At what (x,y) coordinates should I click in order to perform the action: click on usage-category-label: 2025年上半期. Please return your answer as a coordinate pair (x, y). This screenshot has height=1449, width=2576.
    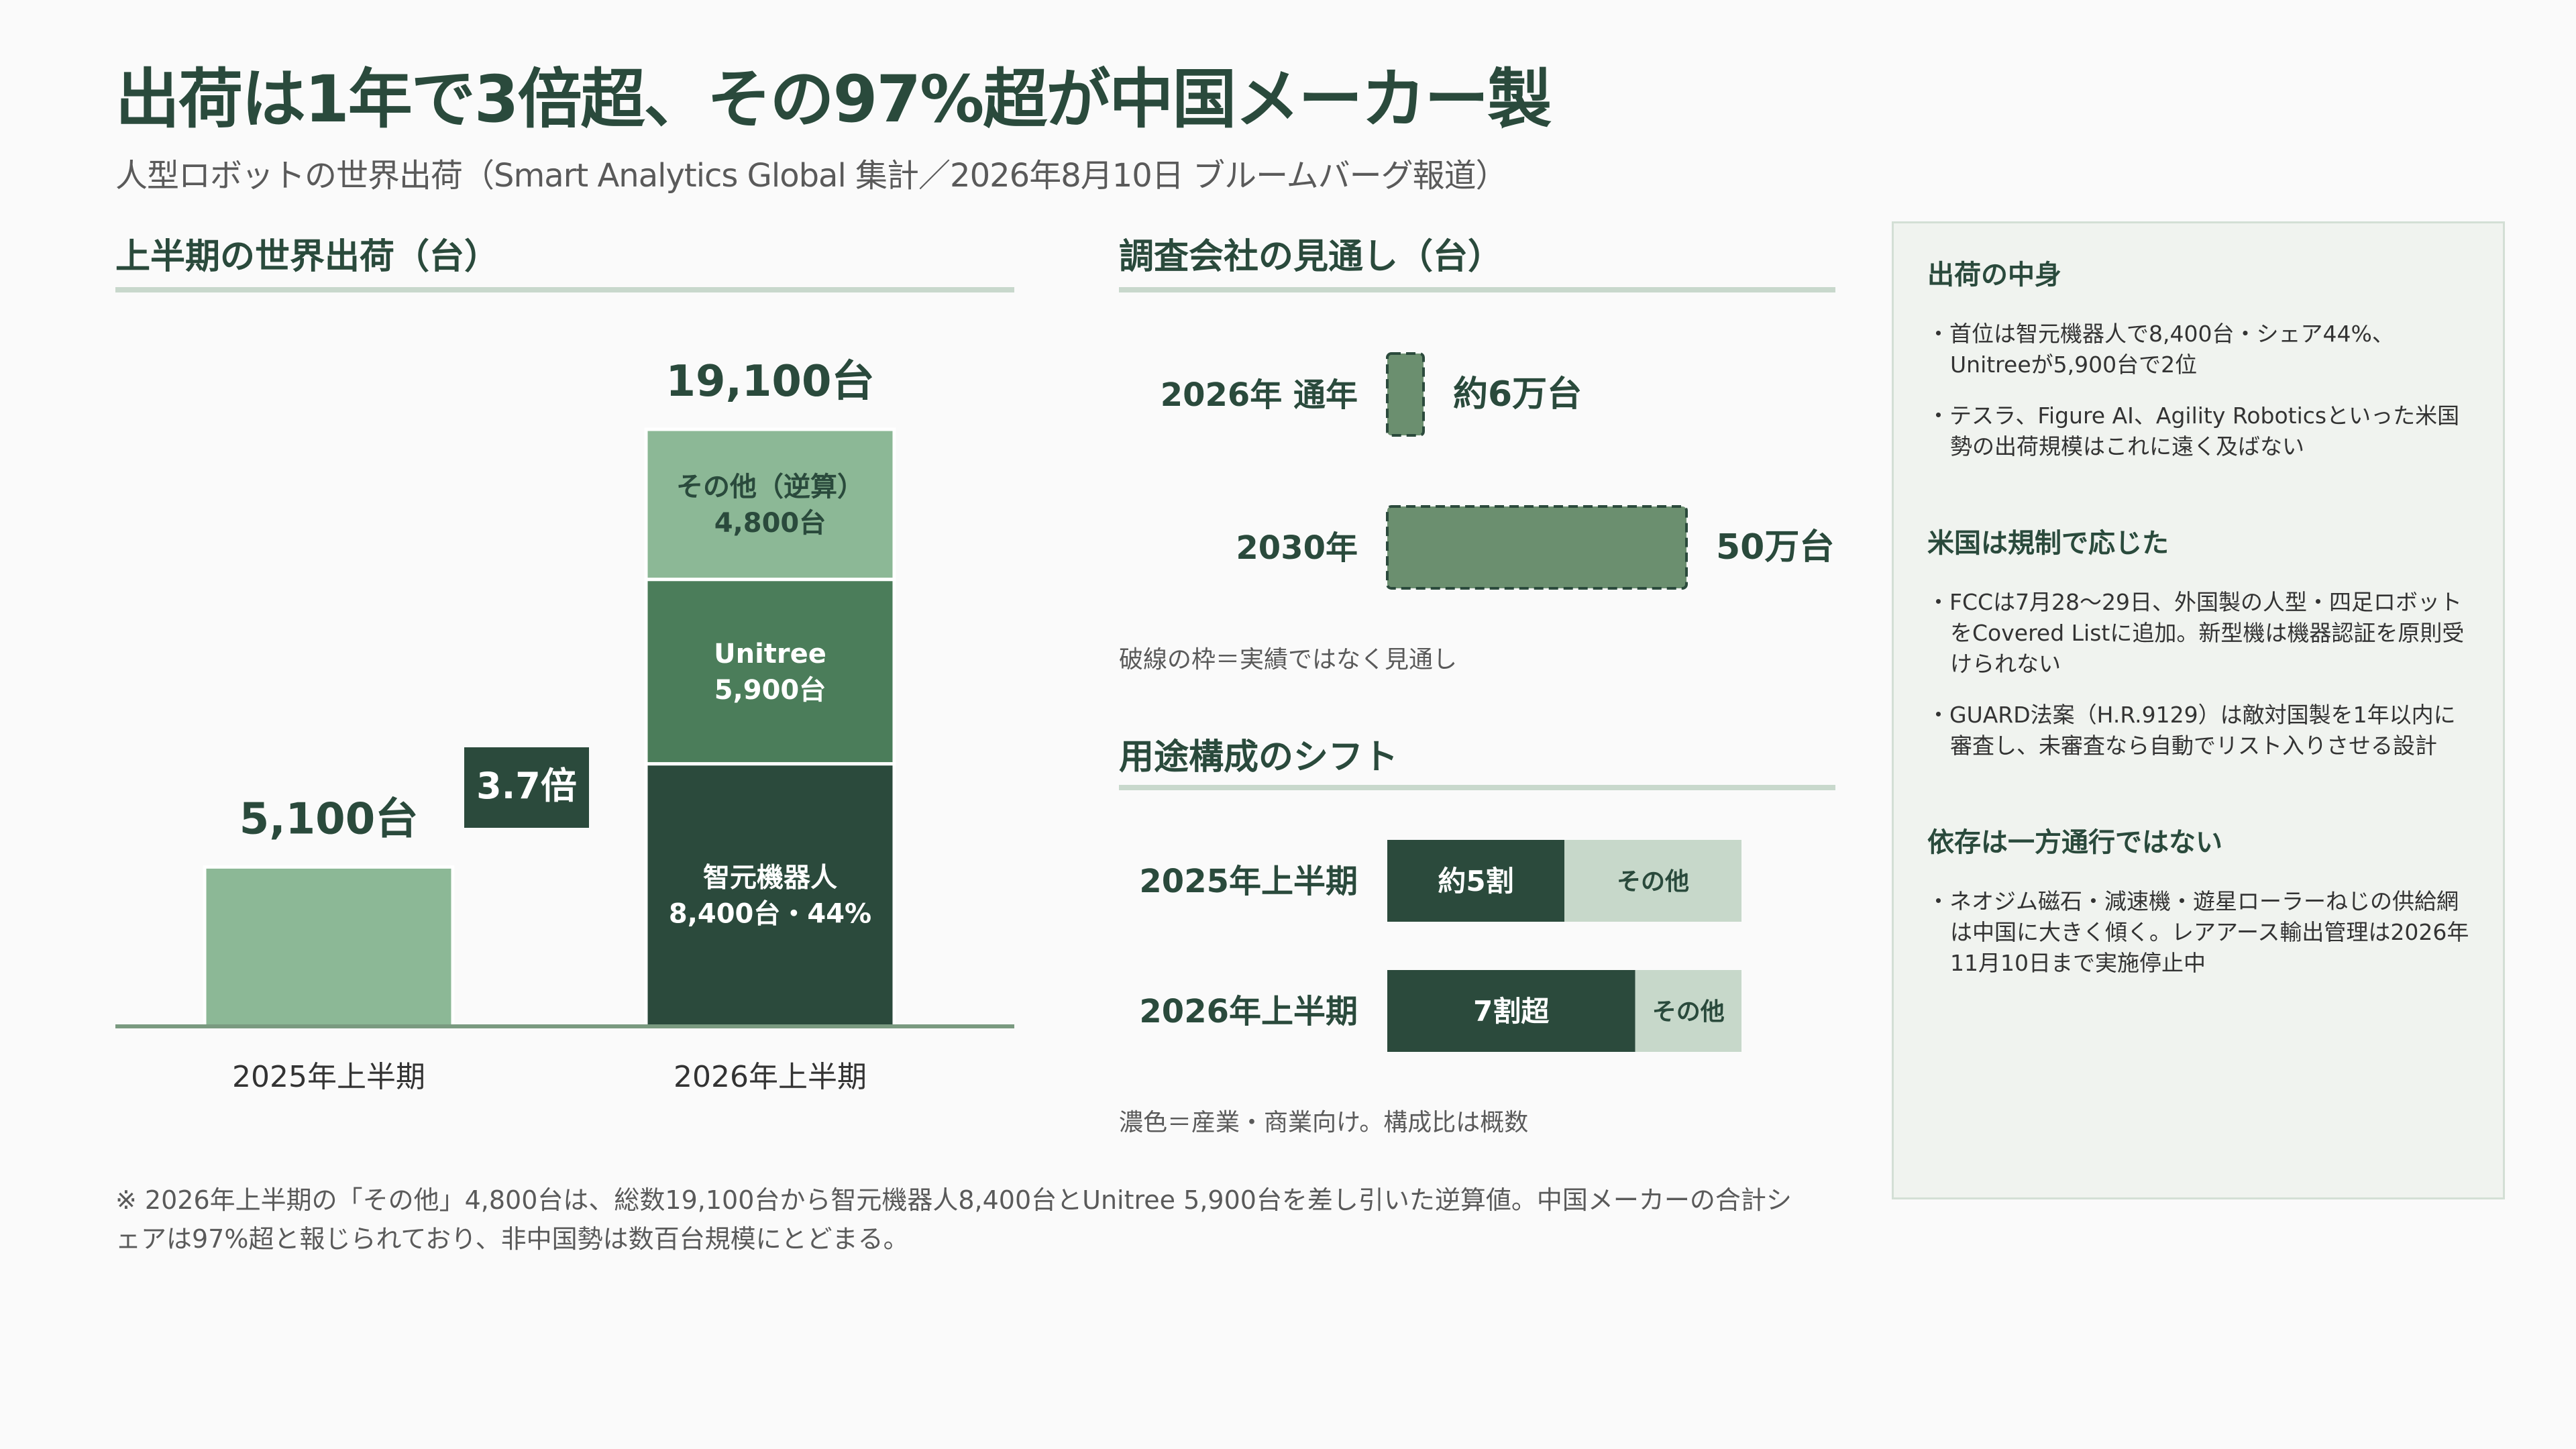
    Looking at the image, I should click on (1248, 881).